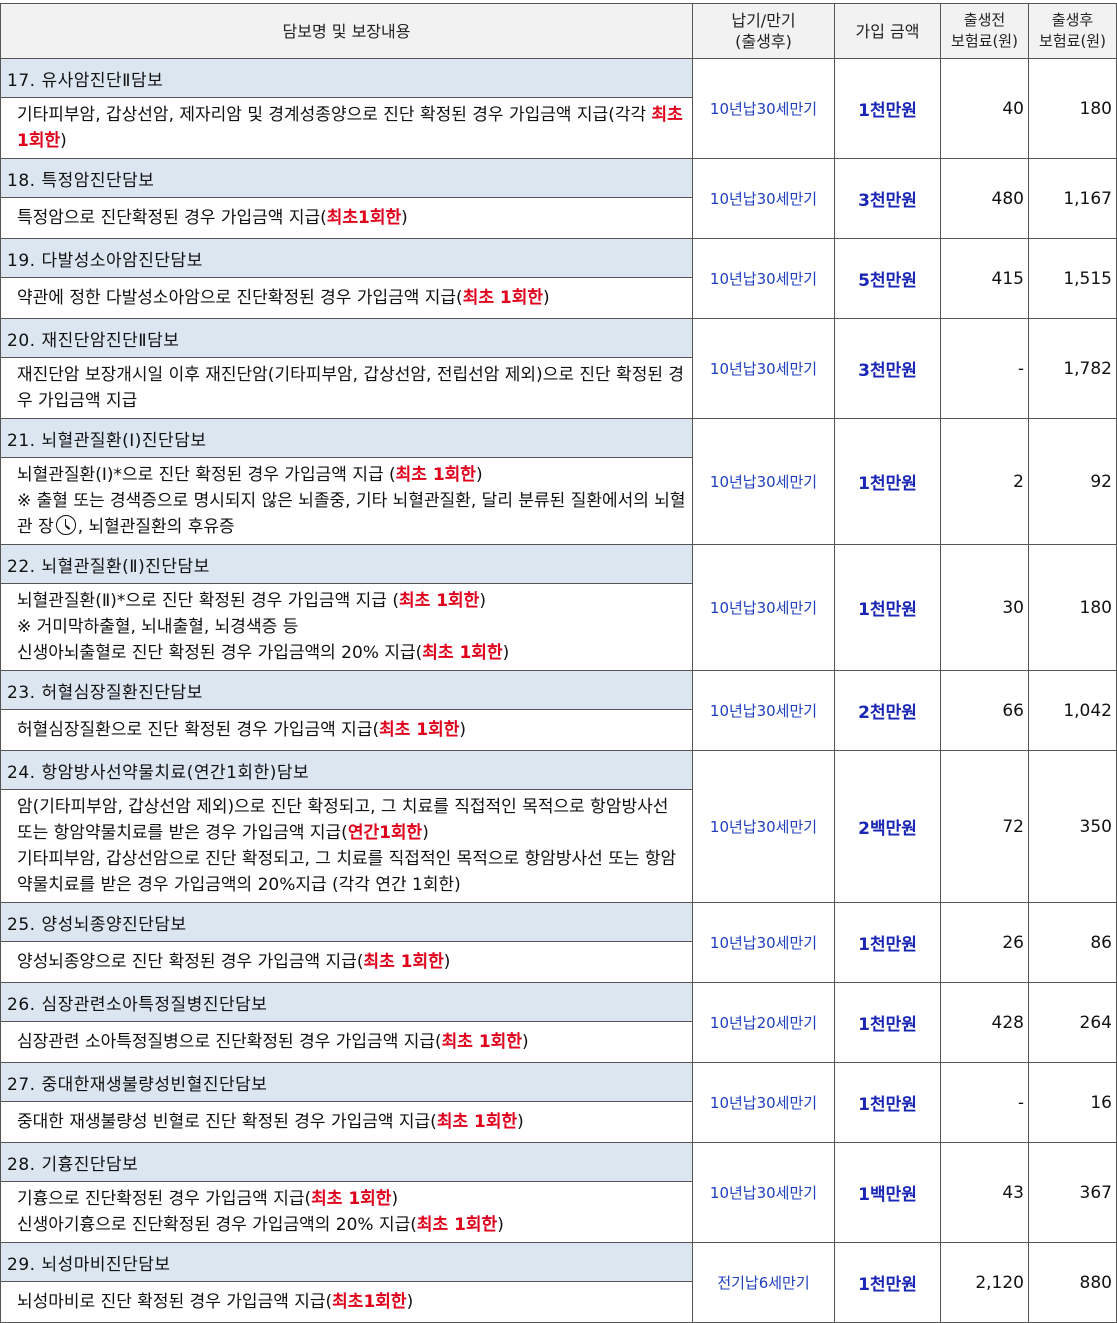 The image size is (1117, 1323). Describe the element at coordinates (346, 438) in the screenshot. I see `coverage-name: 21. 뇌혈관질환(Ⅰ)진단담보` at that location.